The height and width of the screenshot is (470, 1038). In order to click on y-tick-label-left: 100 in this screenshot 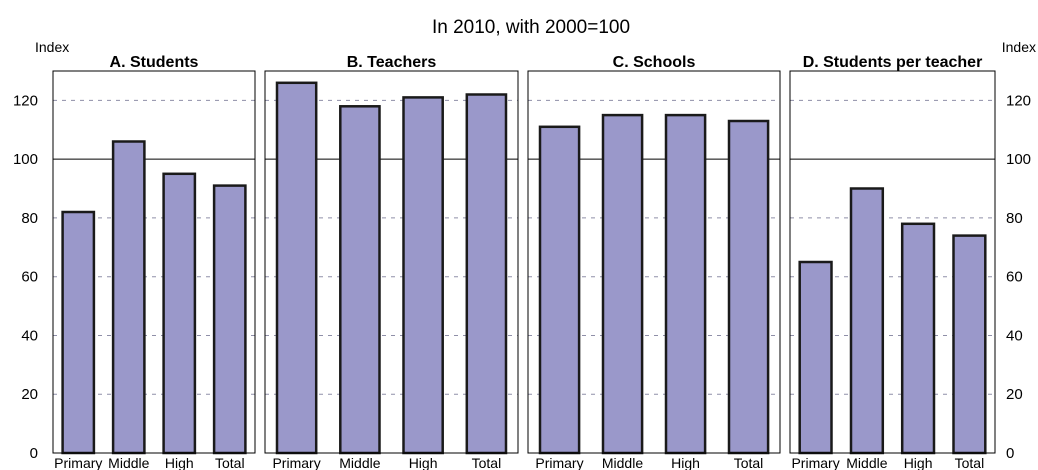, I will do `click(25, 159)`.